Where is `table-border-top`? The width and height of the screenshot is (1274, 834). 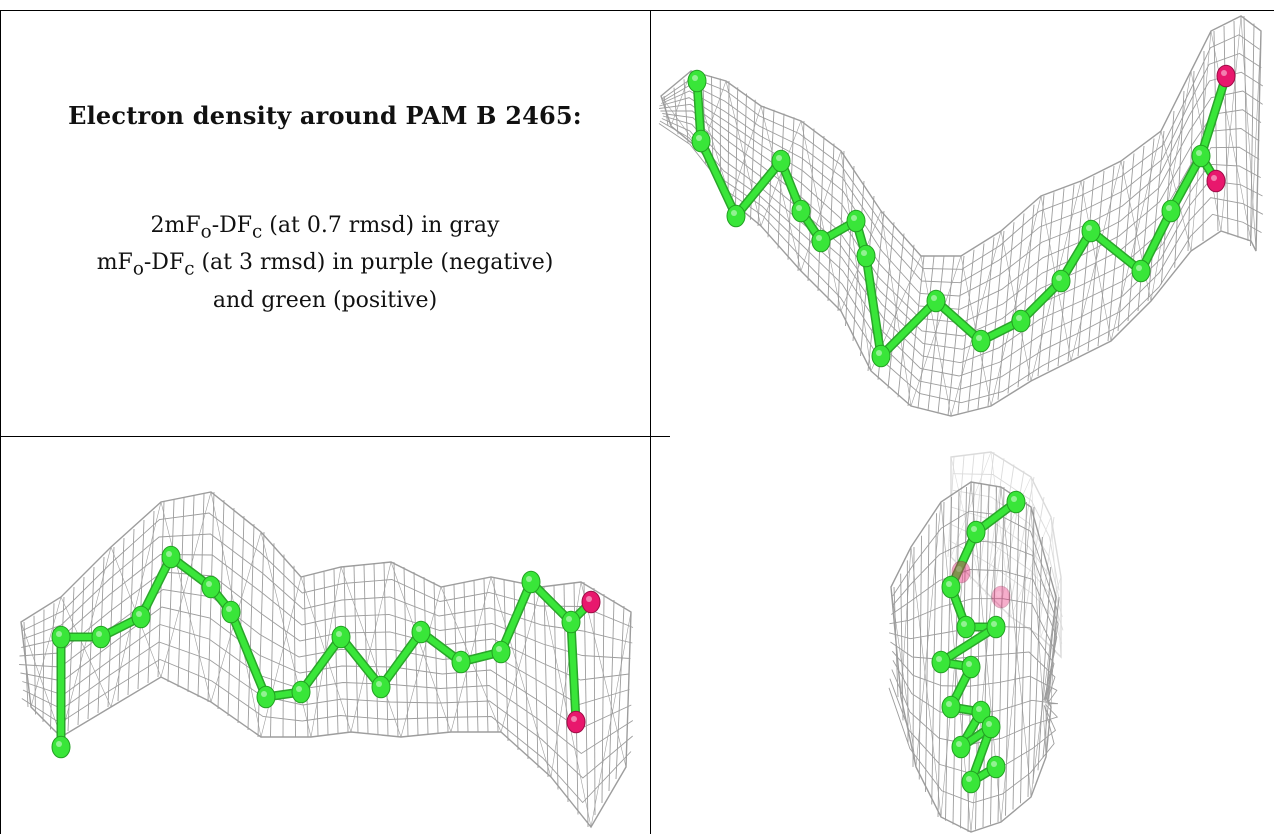 table-border-top is located at coordinates (637, 10).